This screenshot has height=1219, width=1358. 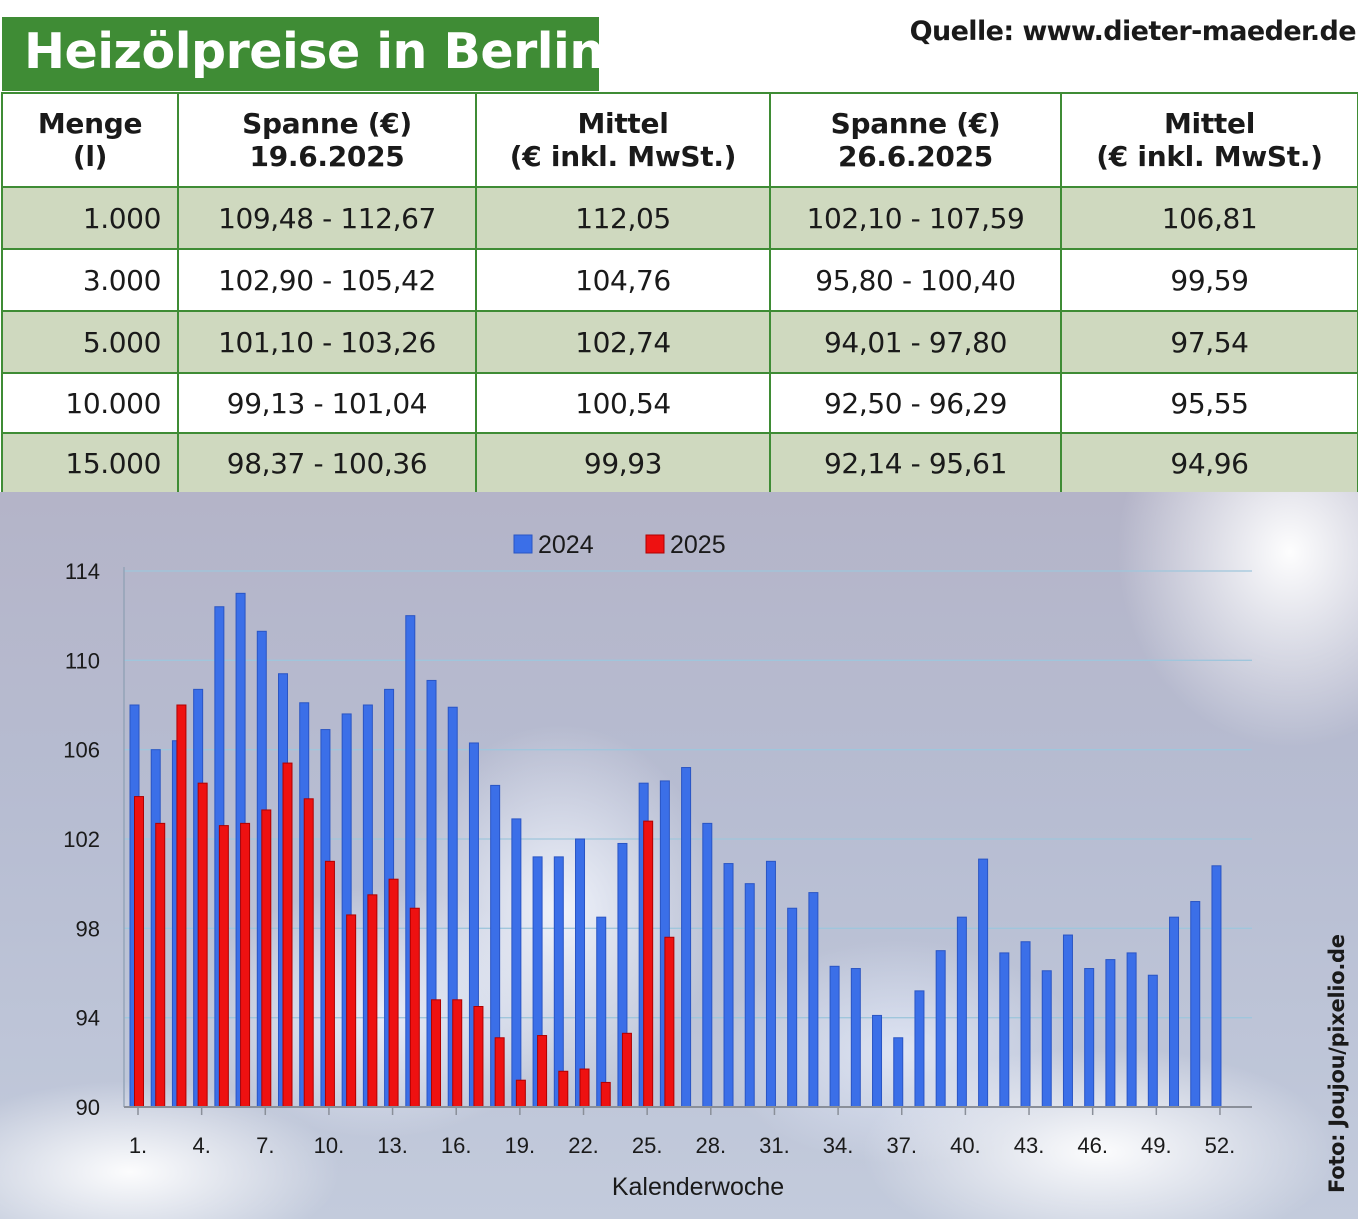 What do you see at coordinates (327, 342) in the screenshot?
I see `cell-spanne-1: 101,10 - 103,26` at bounding box center [327, 342].